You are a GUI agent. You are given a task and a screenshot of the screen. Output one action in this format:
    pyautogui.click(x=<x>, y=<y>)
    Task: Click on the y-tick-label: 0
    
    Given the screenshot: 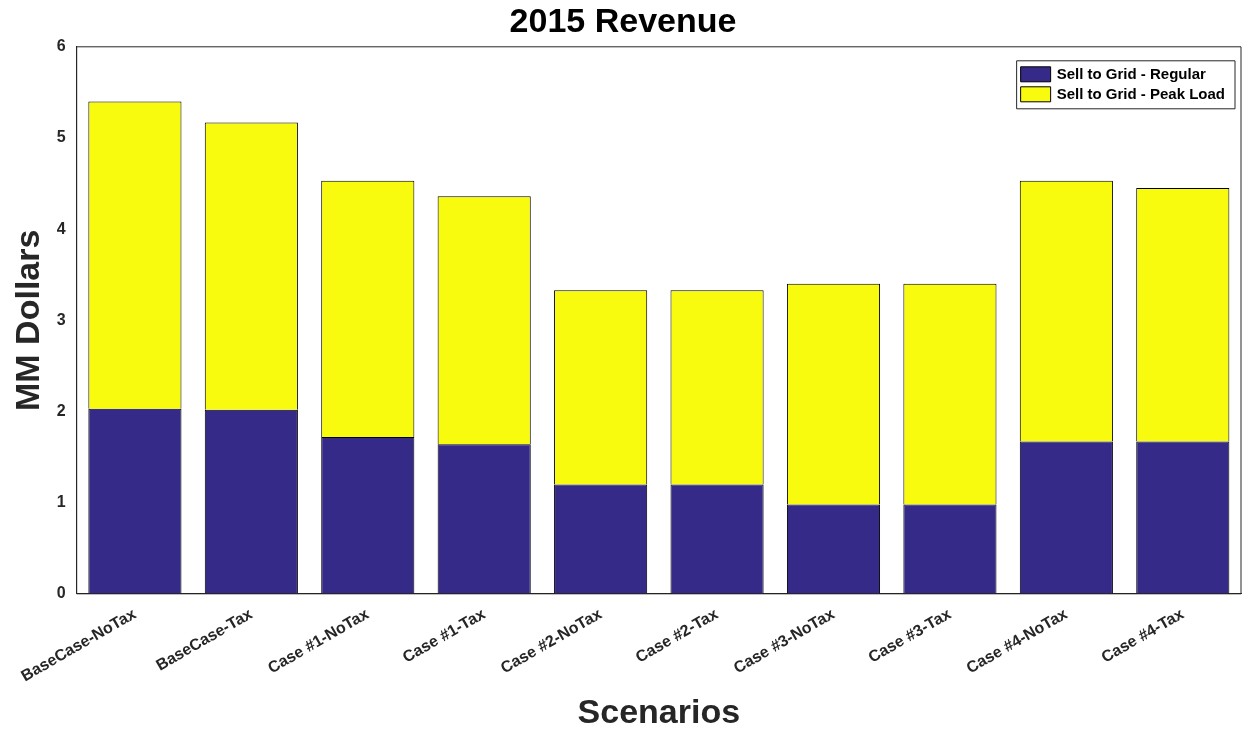 What is the action you would take?
    pyautogui.click(x=61, y=593)
    